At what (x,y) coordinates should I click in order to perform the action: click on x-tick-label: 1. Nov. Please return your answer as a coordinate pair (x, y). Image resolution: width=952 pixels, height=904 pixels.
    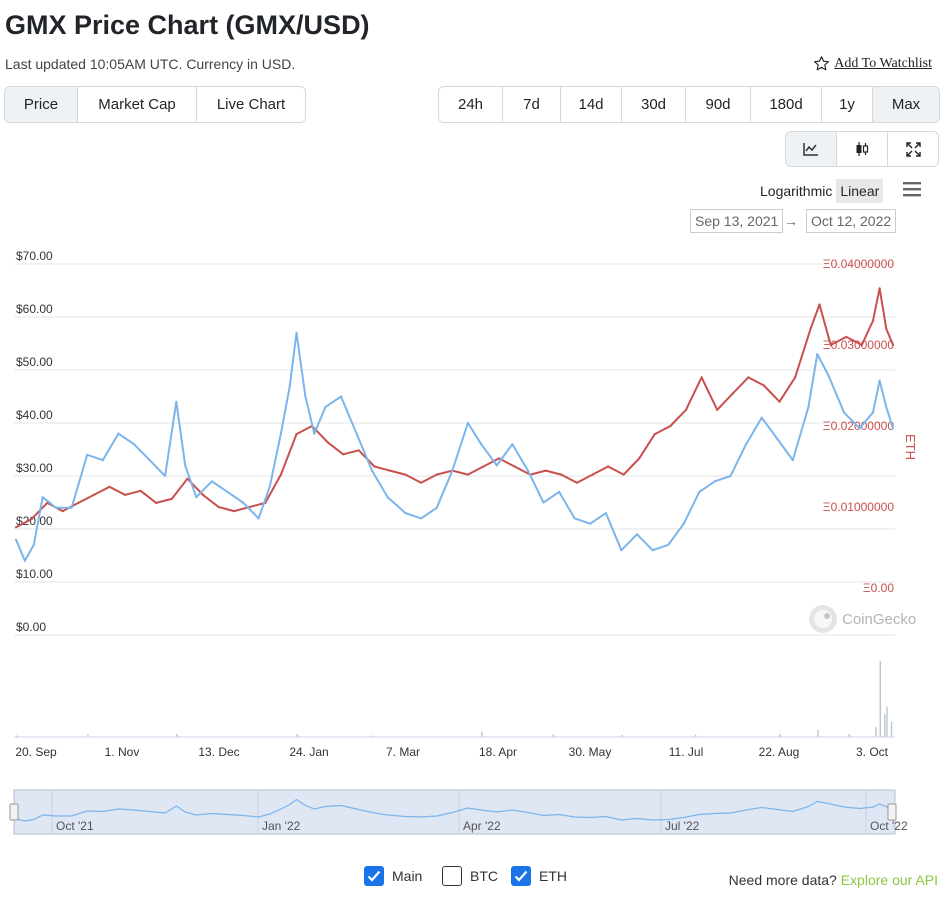
    Looking at the image, I should click on (122, 752).